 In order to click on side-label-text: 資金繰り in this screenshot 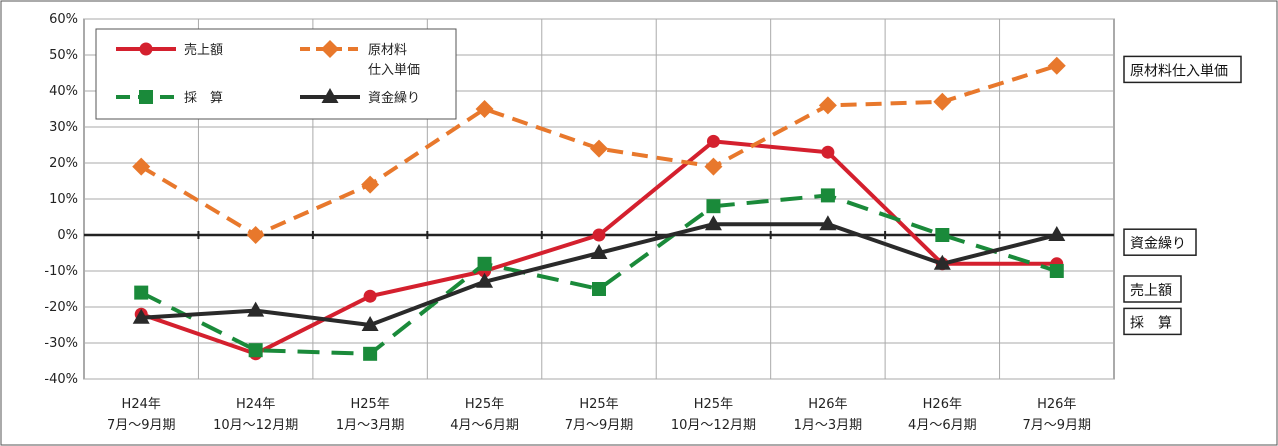, I will do `click(1158, 244)`.